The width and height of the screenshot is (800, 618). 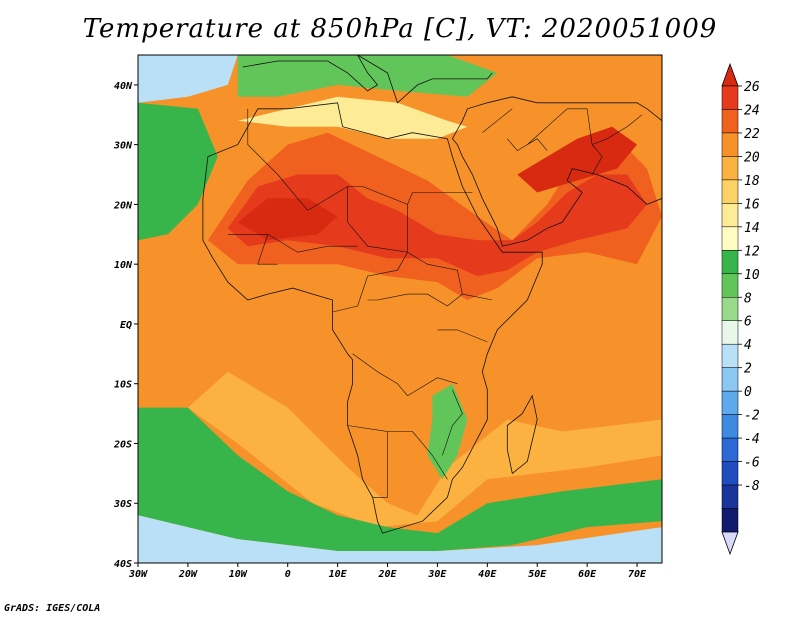 What do you see at coordinates (126, 325) in the screenshot?
I see `lat-tick-label: EQ` at bounding box center [126, 325].